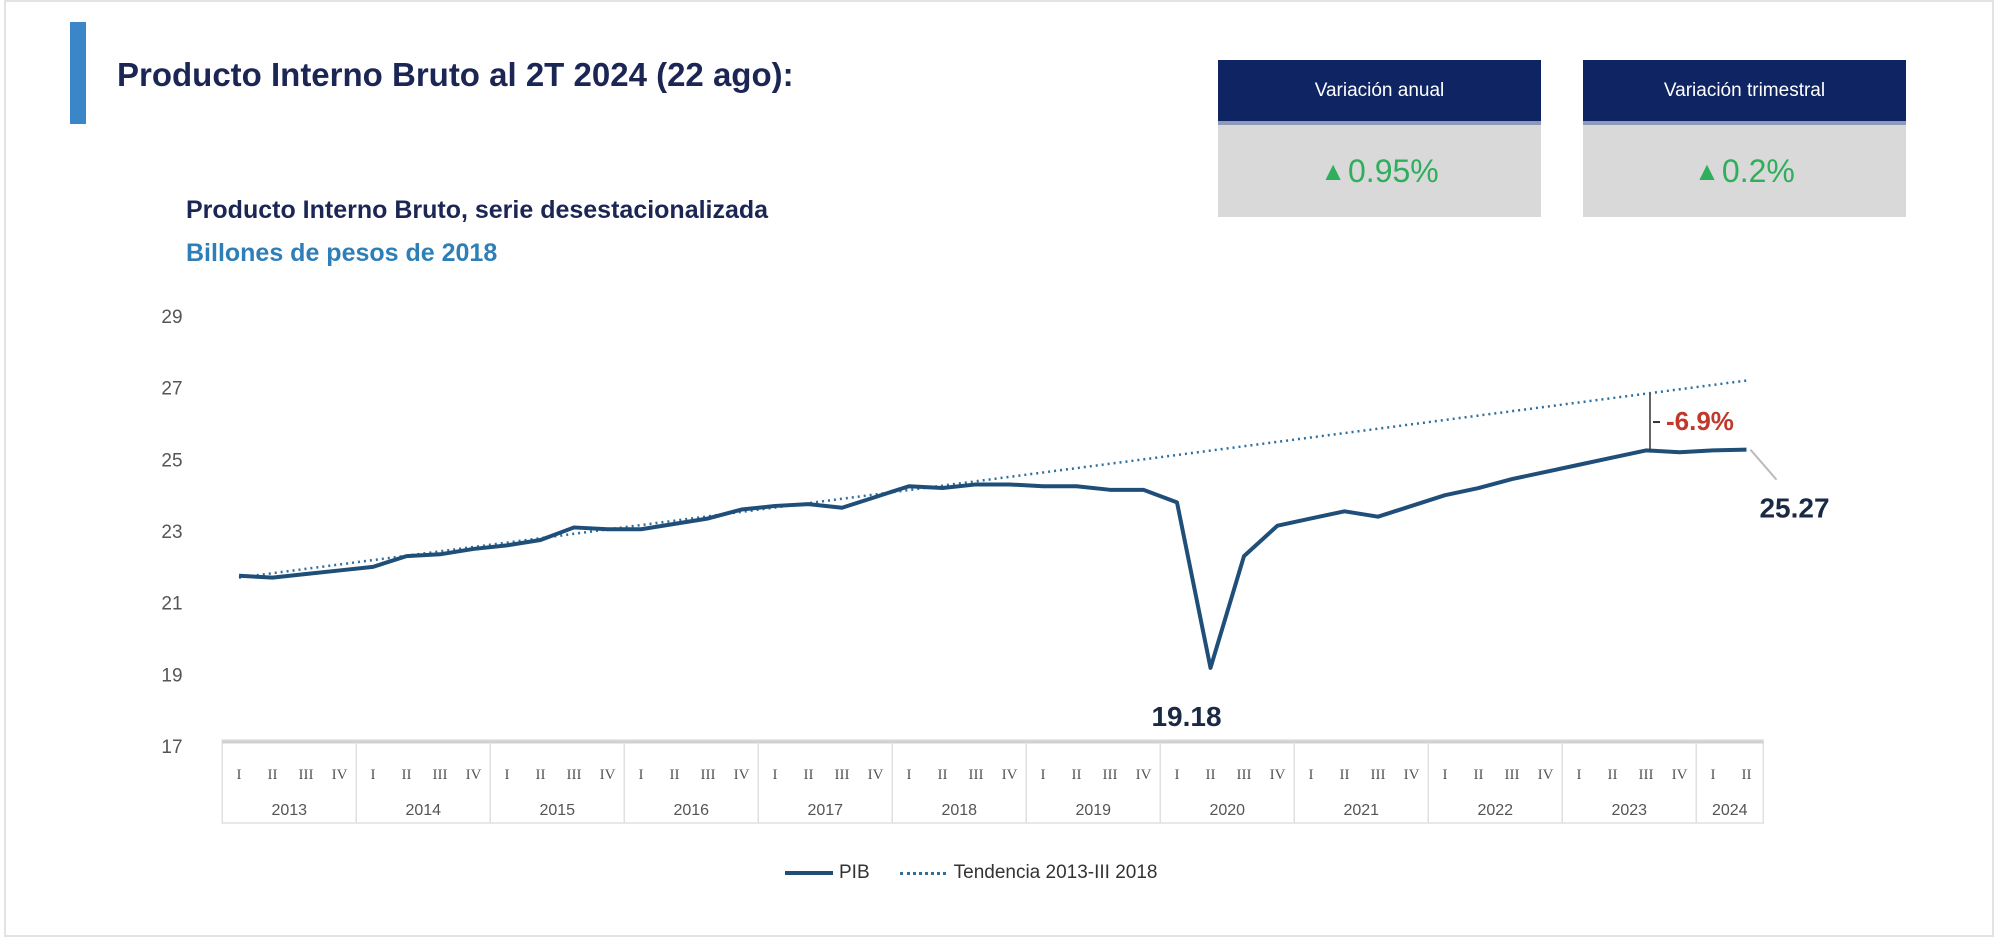 This screenshot has height=941, width=2000. What do you see at coordinates (691, 810) in the screenshot?
I see `x-tick-year: 2016` at bounding box center [691, 810].